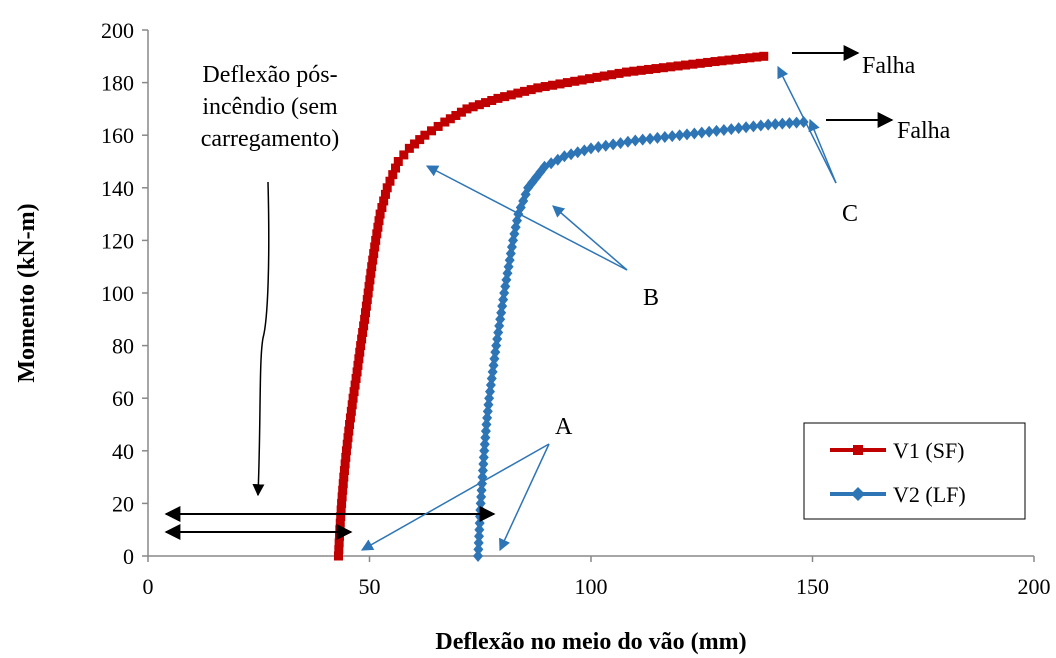  Describe the element at coordinates (564, 427) in the screenshot. I see `label-a: A` at that location.